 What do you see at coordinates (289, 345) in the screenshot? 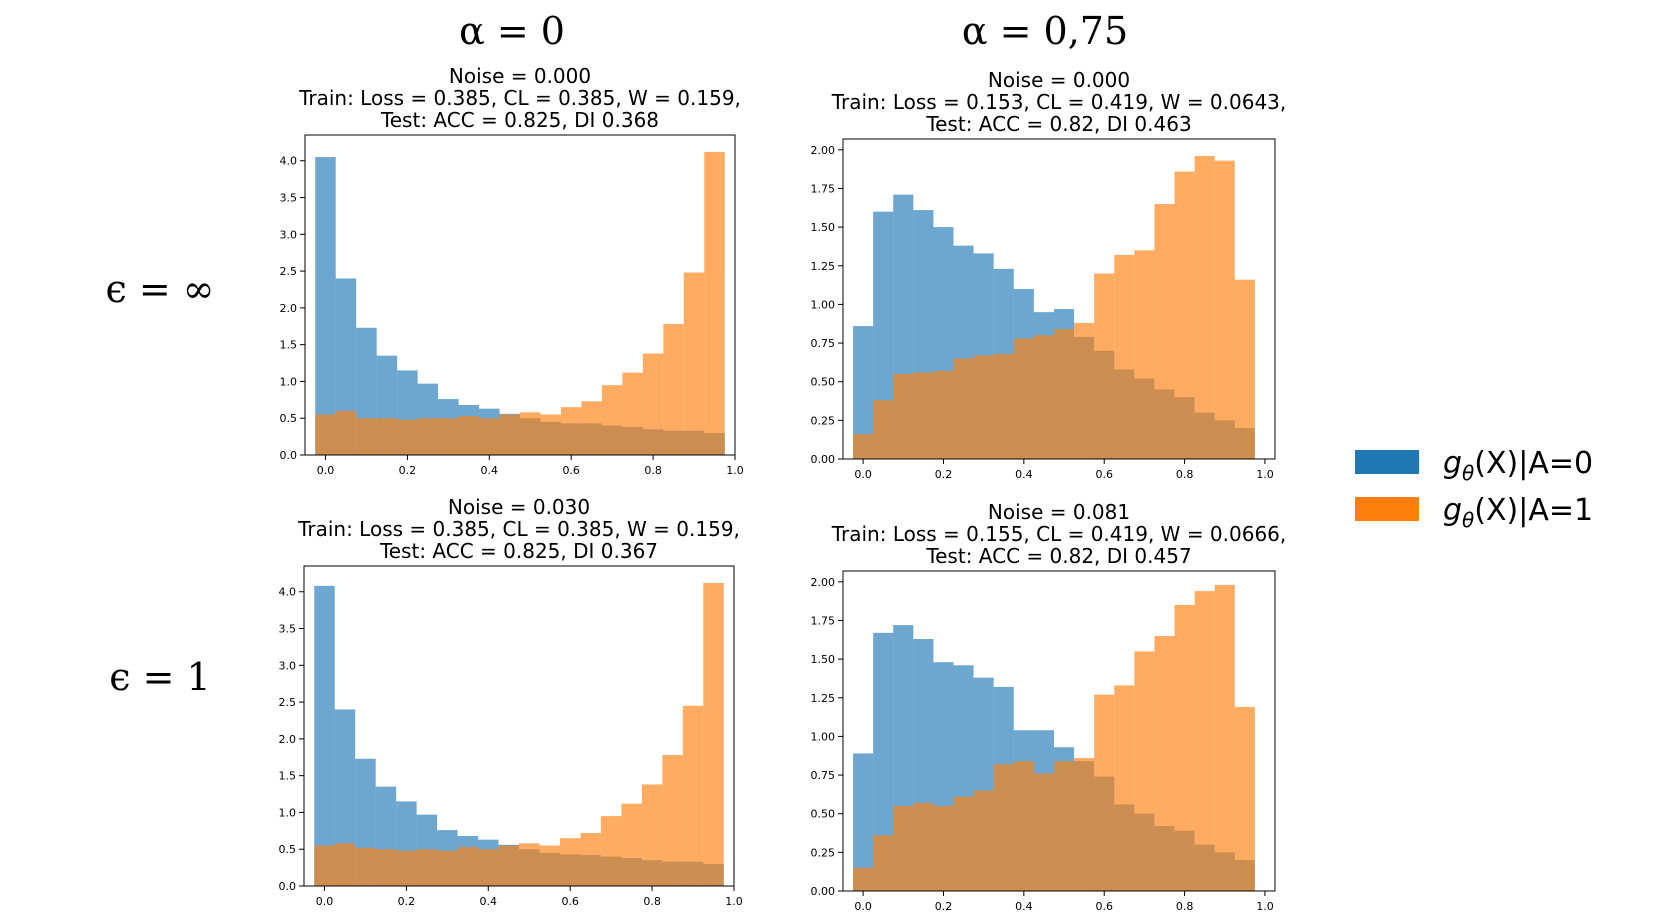
I see `y-tick-label: 1.5` at bounding box center [289, 345].